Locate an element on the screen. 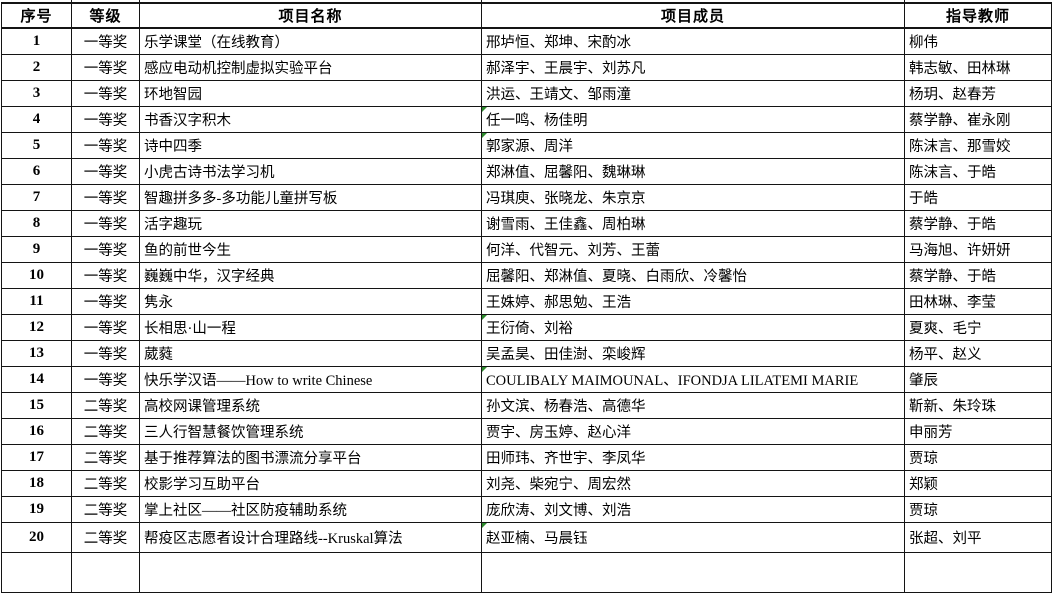 This screenshot has width=1053, height=593. cell-project-members: 王姝婷、郝思勉、王浩 is located at coordinates (693, 301).